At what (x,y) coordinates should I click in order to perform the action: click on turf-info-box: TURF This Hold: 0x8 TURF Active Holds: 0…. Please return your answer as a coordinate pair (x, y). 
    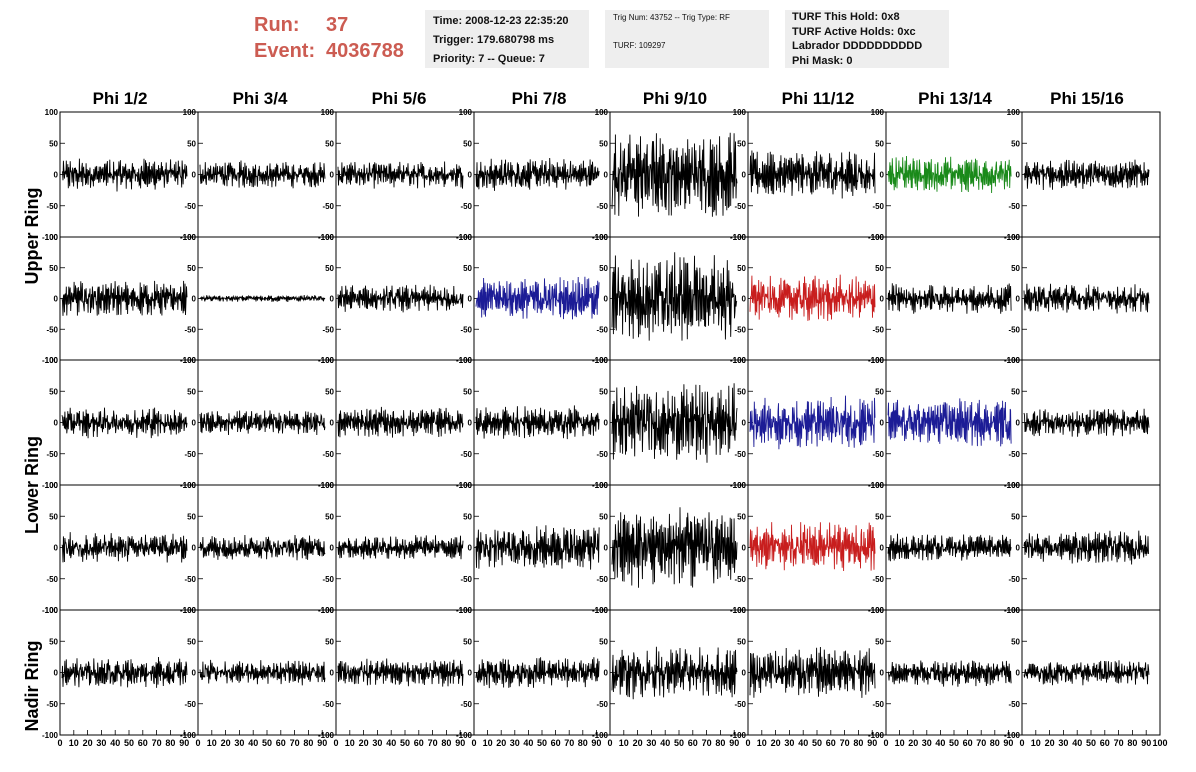
    Looking at the image, I should click on (867, 39).